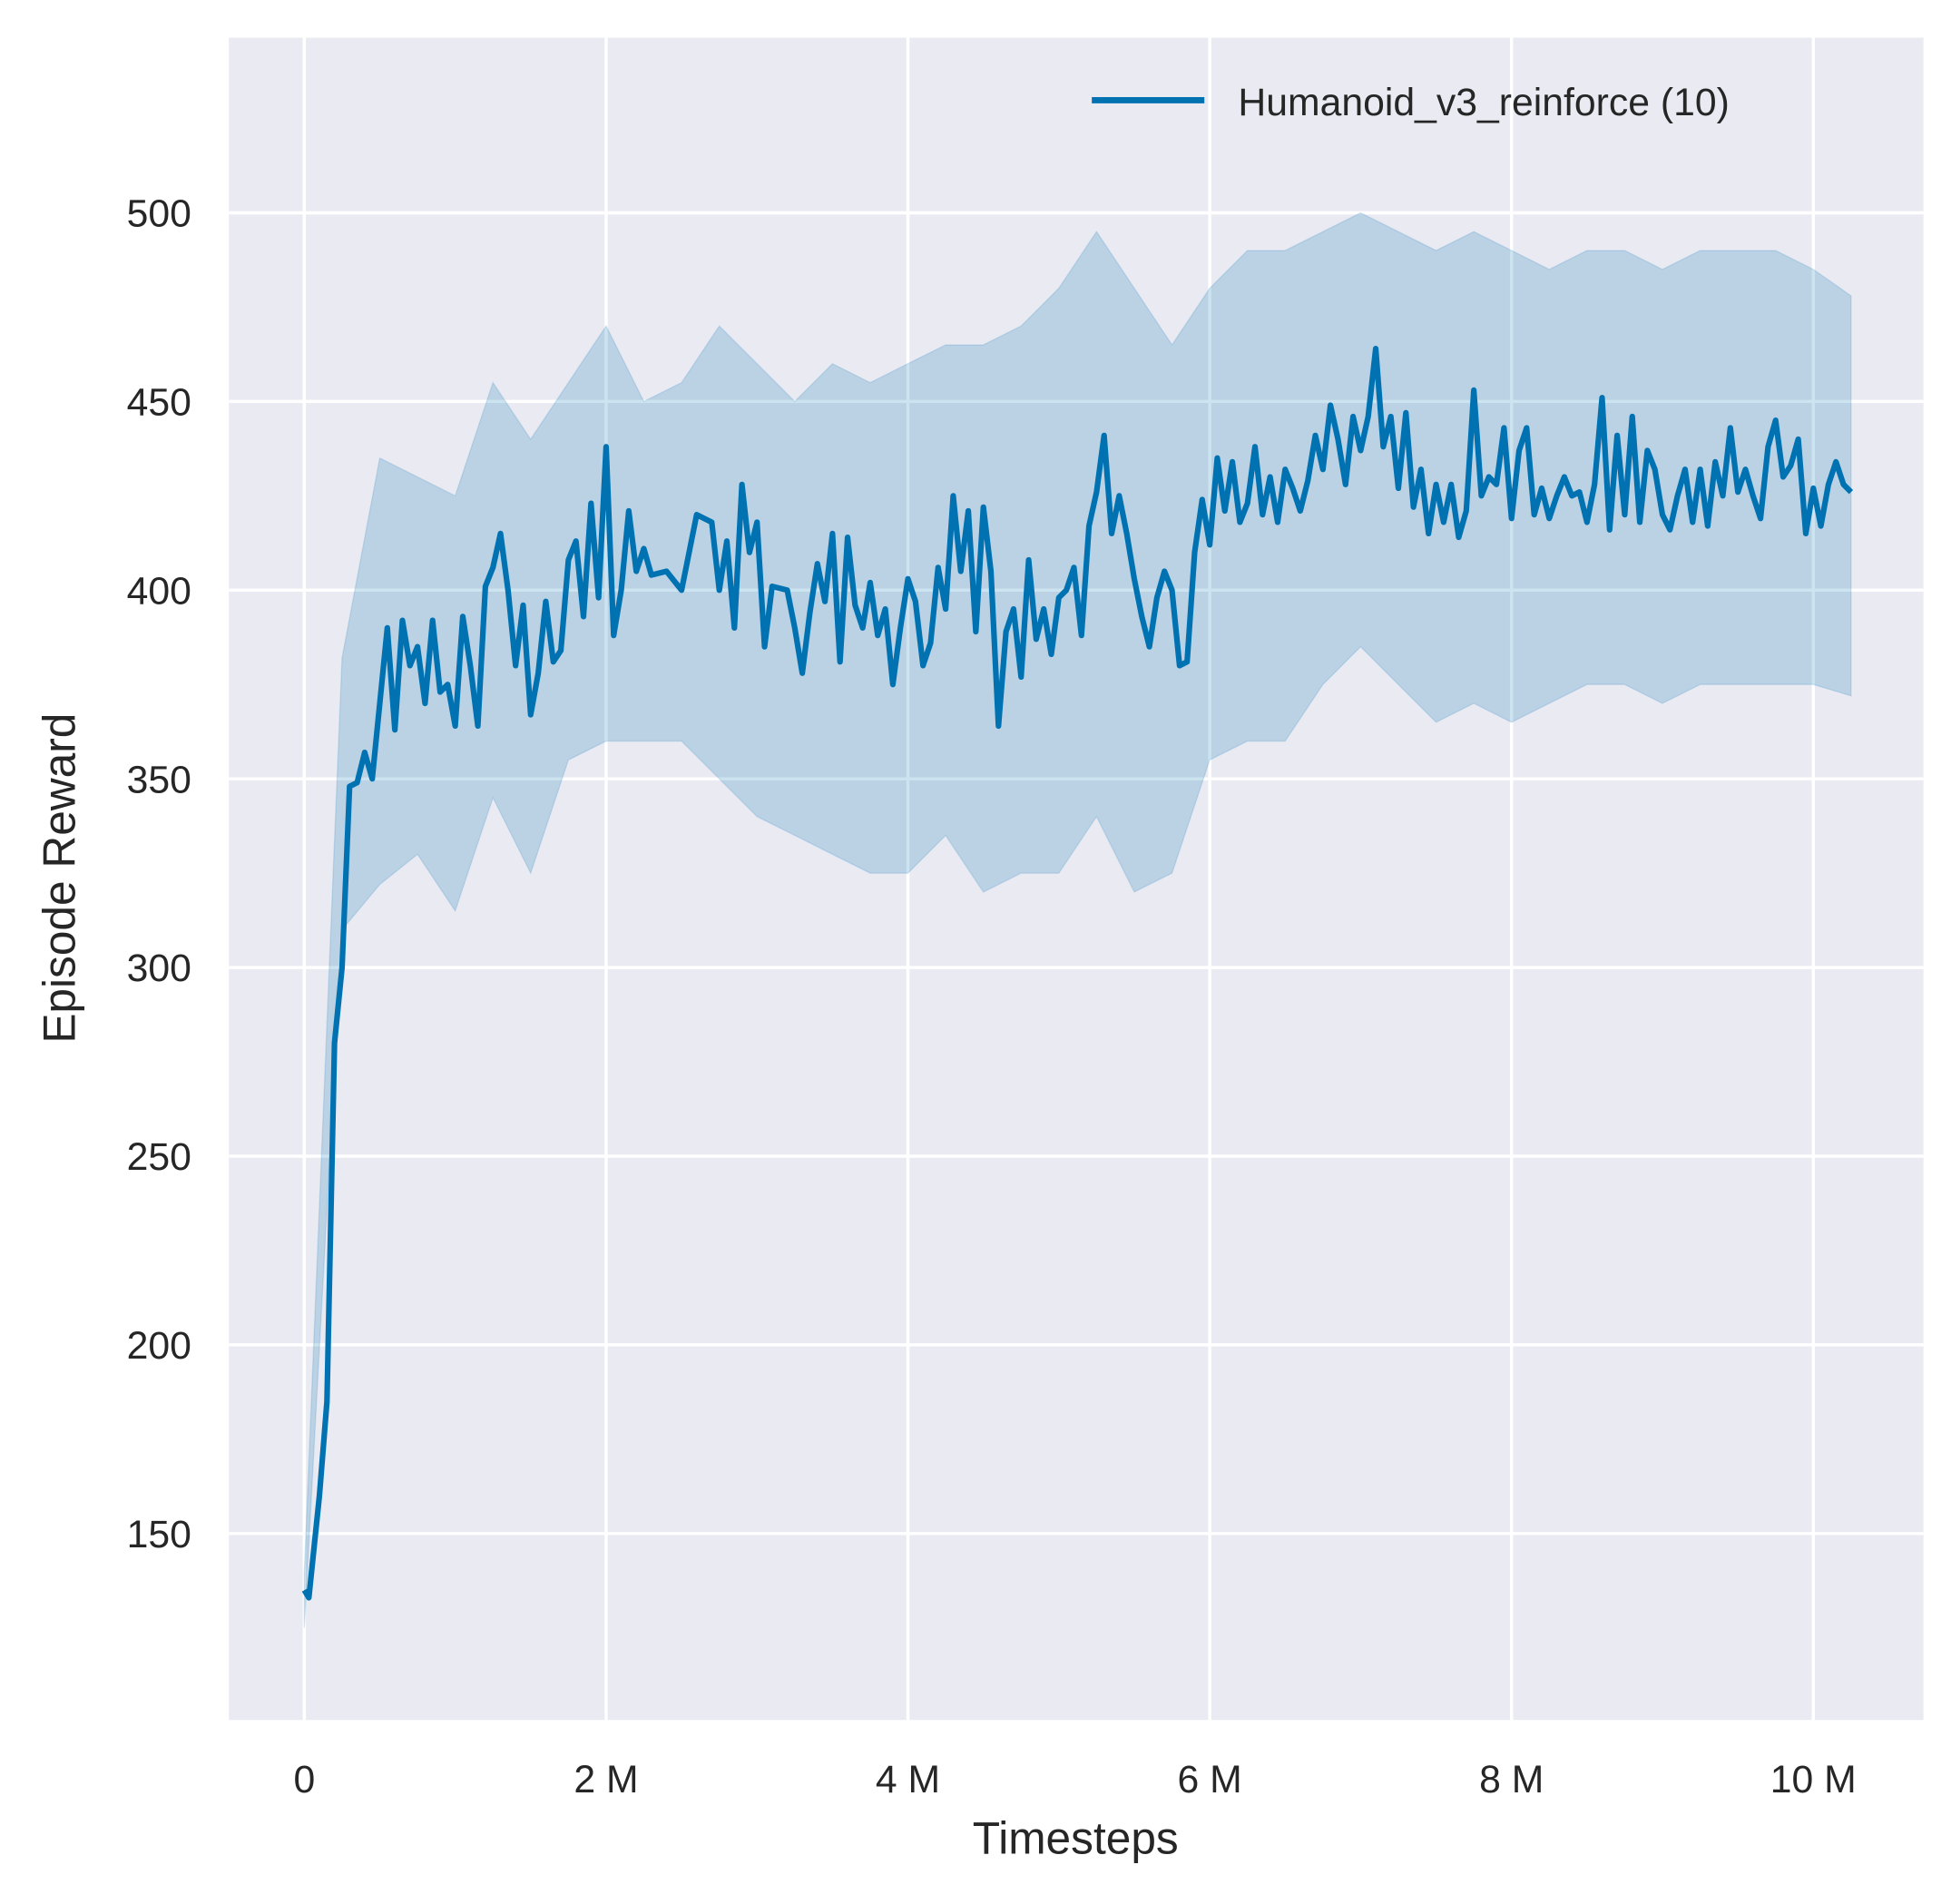  I want to click on y-tick-label: 350, so click(159, 779).